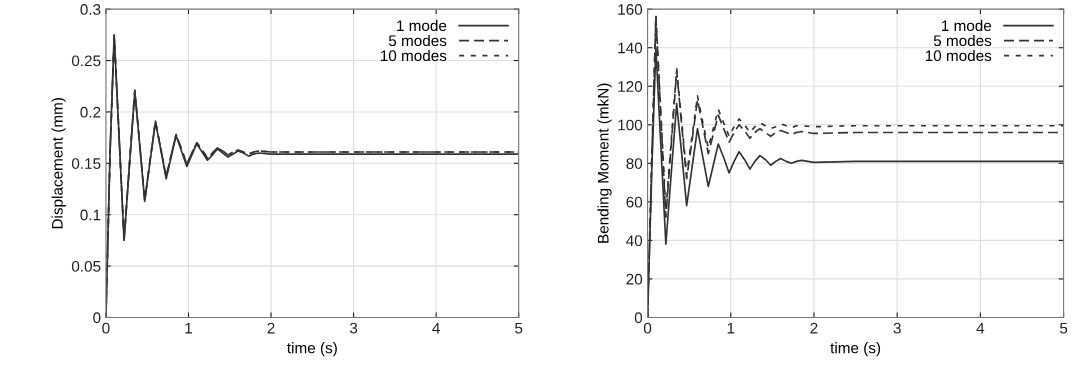 This screenshot has width=1092, height=367. What do you see at coordinates (90, 9) in the screenshot?
I see `y-tick-label: 0.3` at bounding box center [90, 9].